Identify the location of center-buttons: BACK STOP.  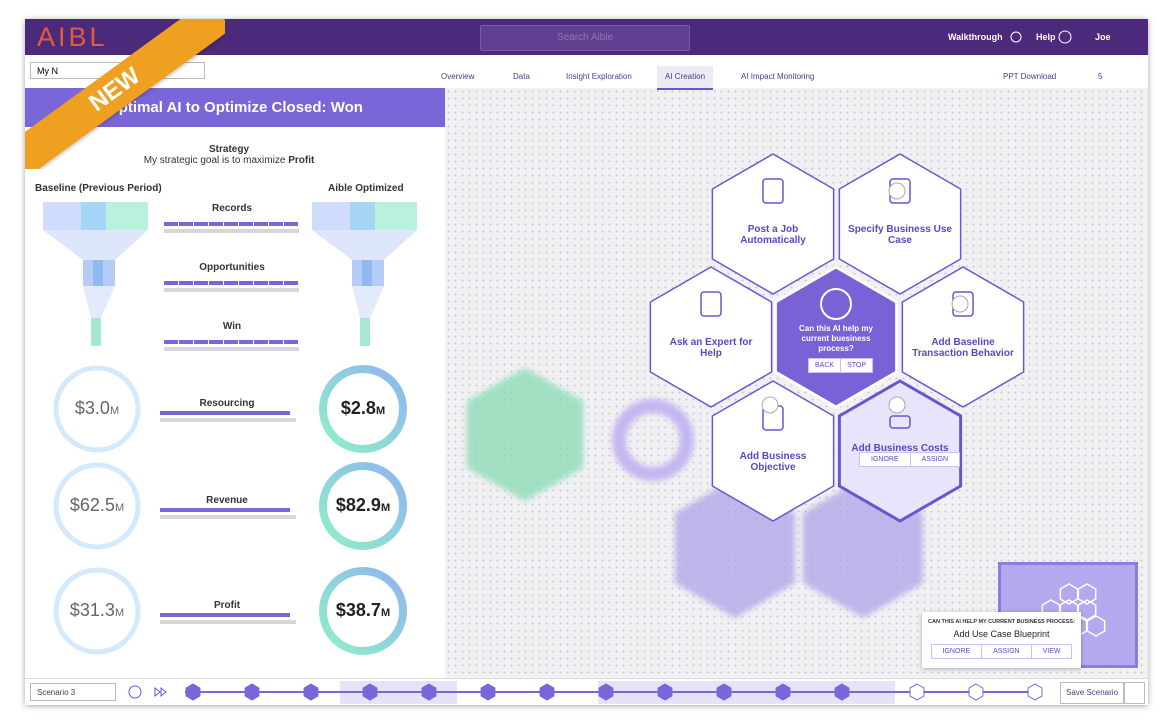
(840, 365).